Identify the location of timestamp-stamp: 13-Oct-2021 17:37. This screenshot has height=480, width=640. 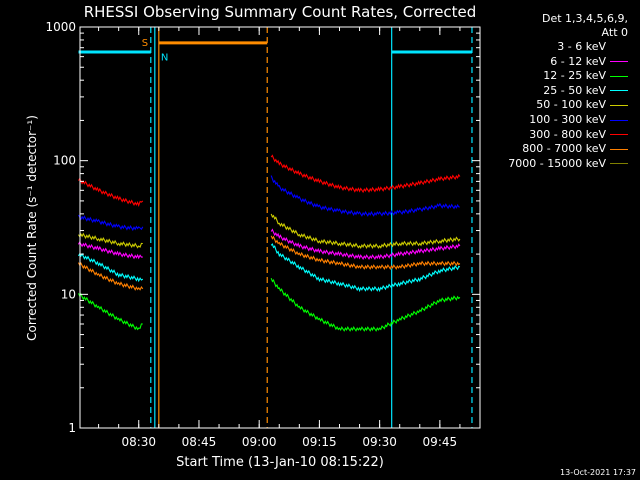
(598, 472).